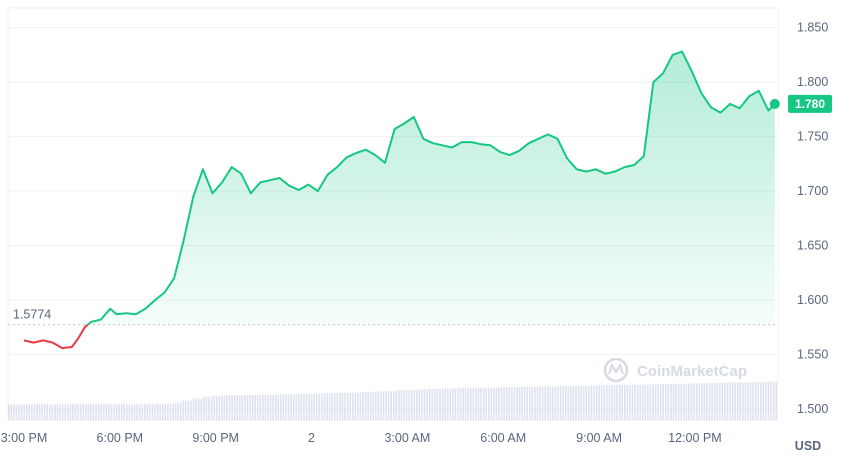 The image size is (850, 465). What do you see at coordinates (812, 137) in the screenshot?
I see `y-tick-label: 1.750` at bounding box center [812, 137].